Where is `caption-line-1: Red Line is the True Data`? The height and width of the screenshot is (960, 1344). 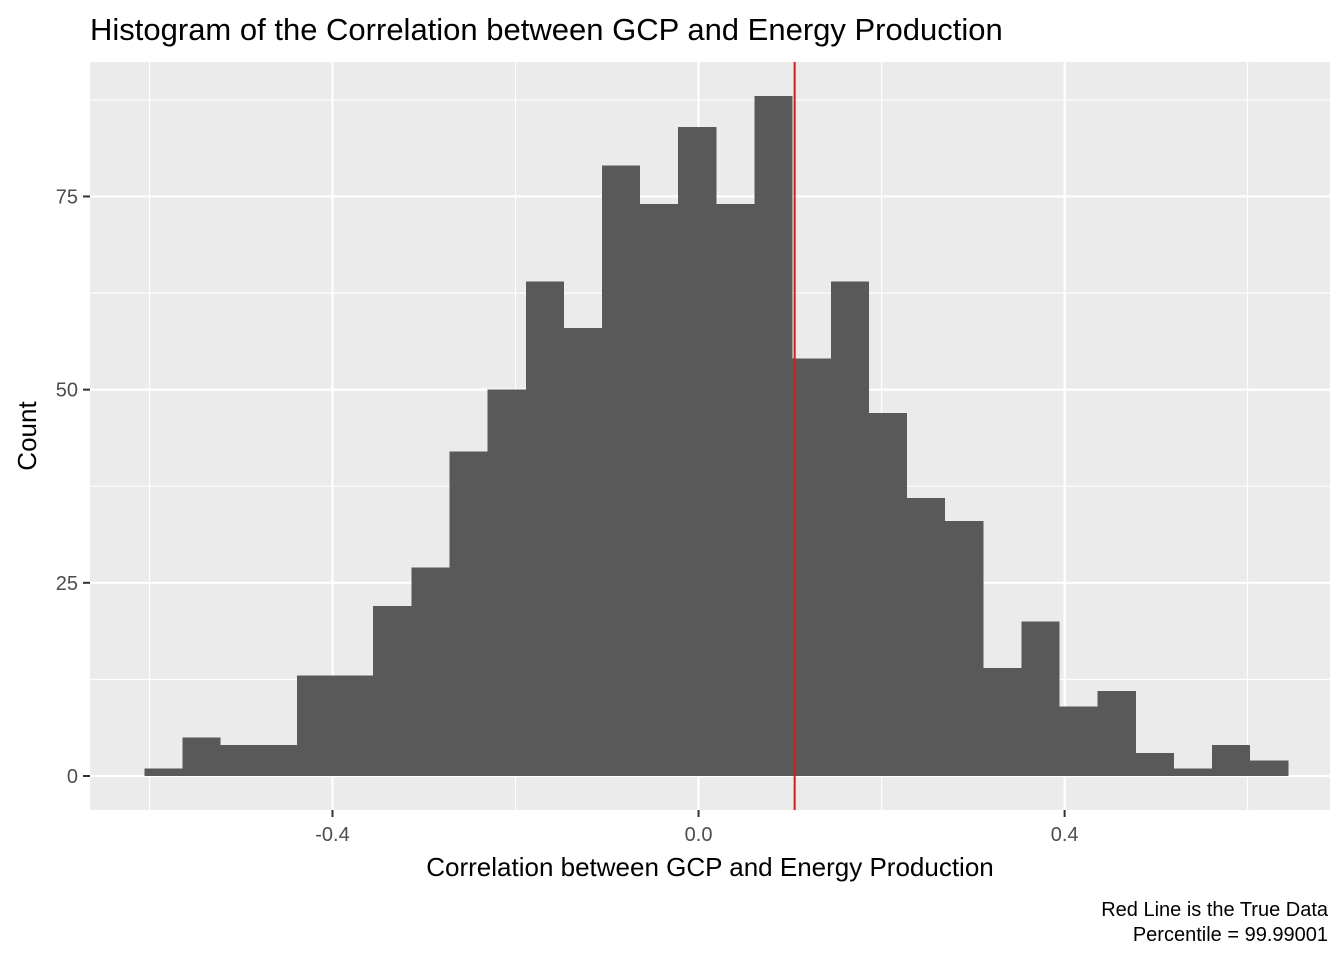 caption-line-1: Red Line is the True Data is located at coordinates (1215, 910).